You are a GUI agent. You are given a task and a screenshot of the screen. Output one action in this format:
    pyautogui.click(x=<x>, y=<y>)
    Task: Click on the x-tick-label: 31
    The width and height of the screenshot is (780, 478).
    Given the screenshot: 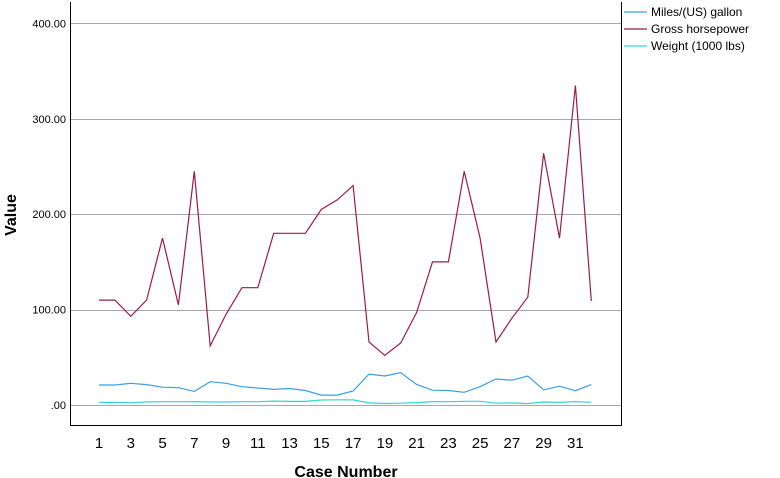 What is the action you would take?
    pyautogui.click(x=575, y=443)
    